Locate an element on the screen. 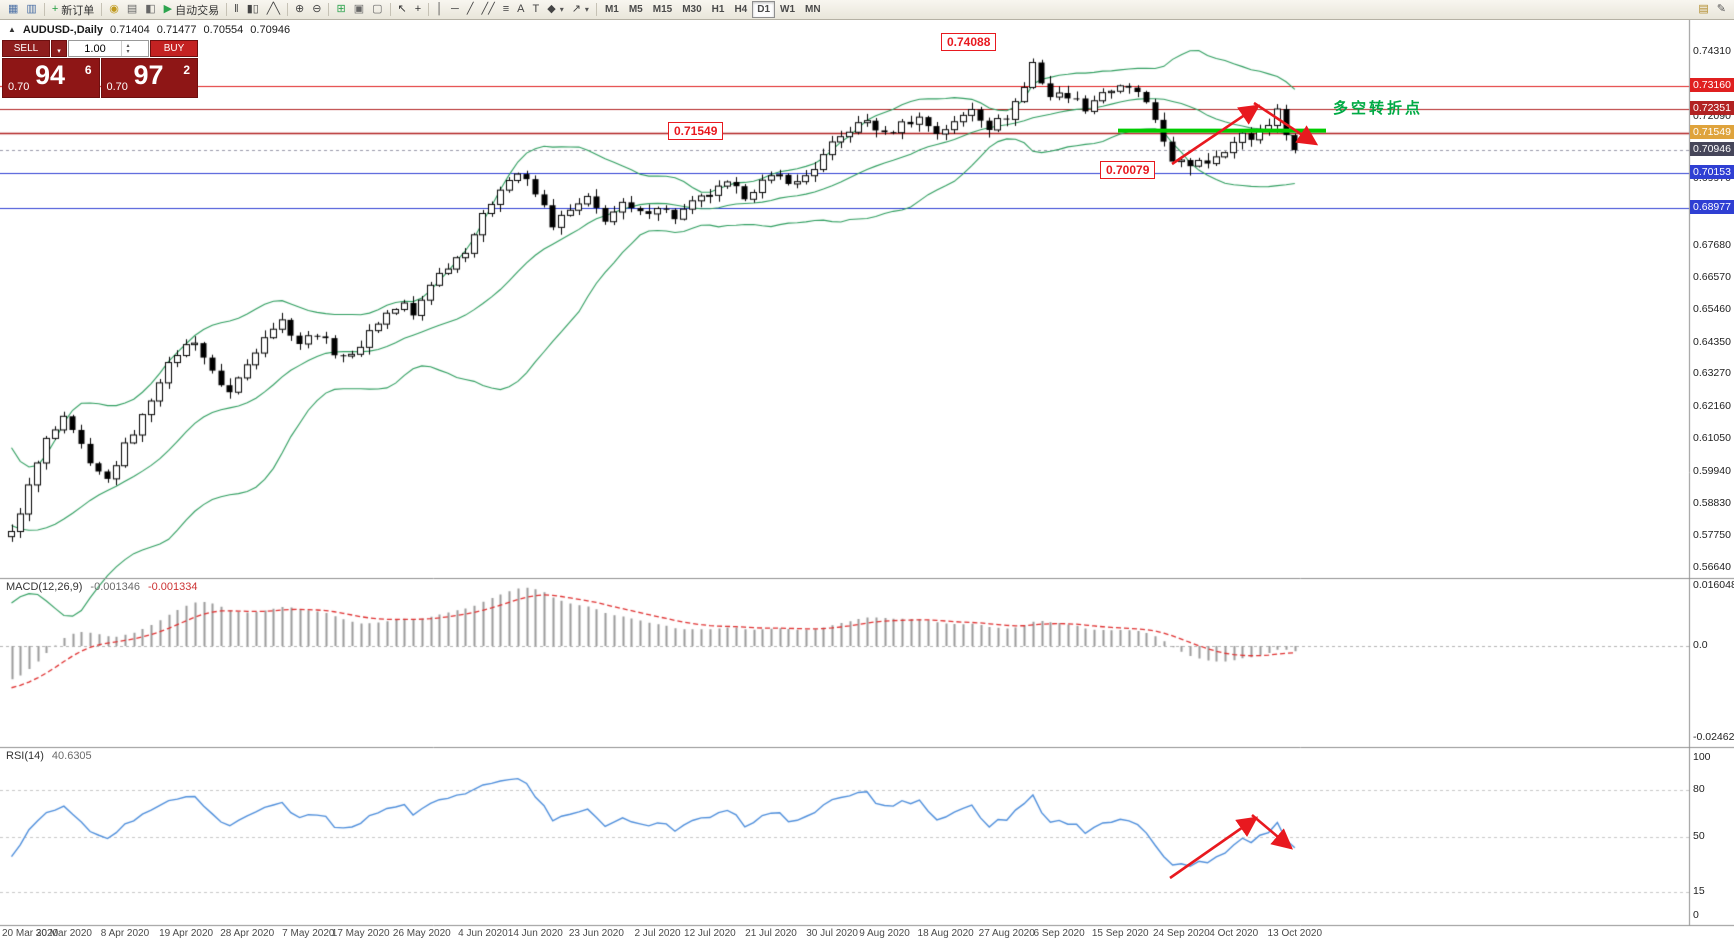 This screenshot has width=1734, height=945. price-label-annotation: 0.70079 is located at coordinates (1128, 170).